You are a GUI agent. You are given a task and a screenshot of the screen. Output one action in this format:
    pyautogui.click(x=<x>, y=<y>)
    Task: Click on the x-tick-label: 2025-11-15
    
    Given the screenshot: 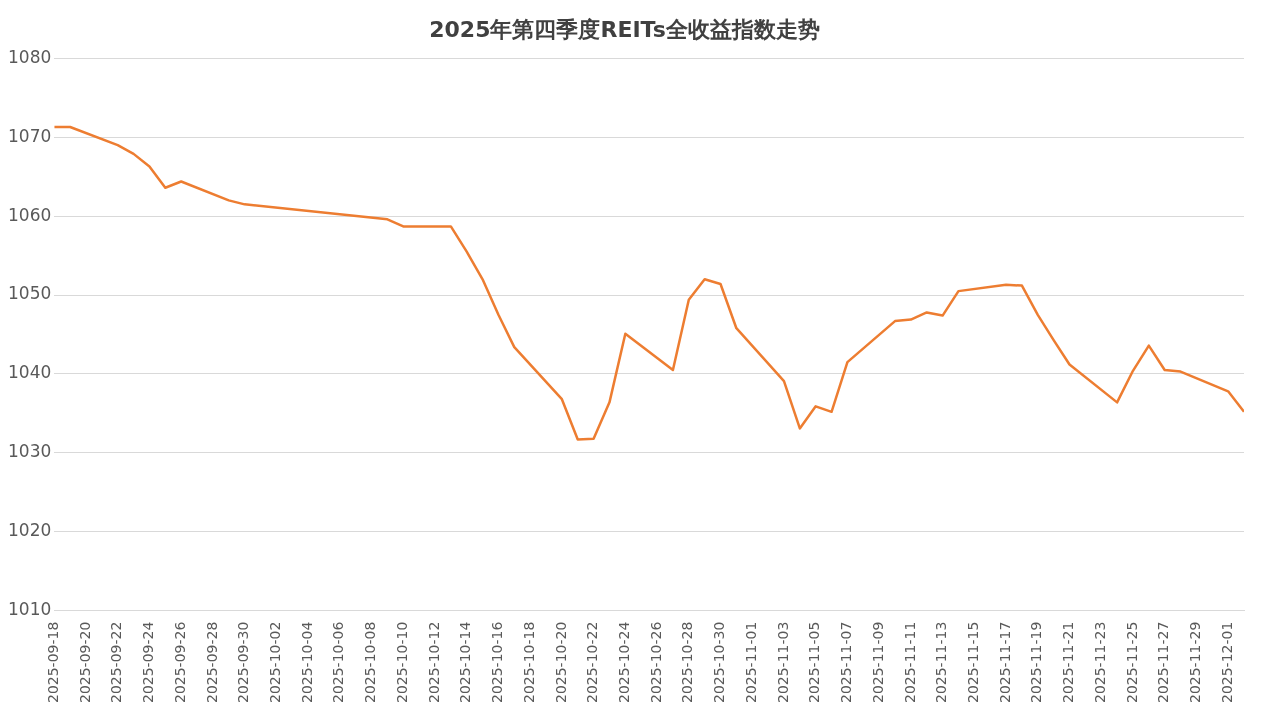 What is the action you would take?
    pyautogui.click(x=972, y=662)
    